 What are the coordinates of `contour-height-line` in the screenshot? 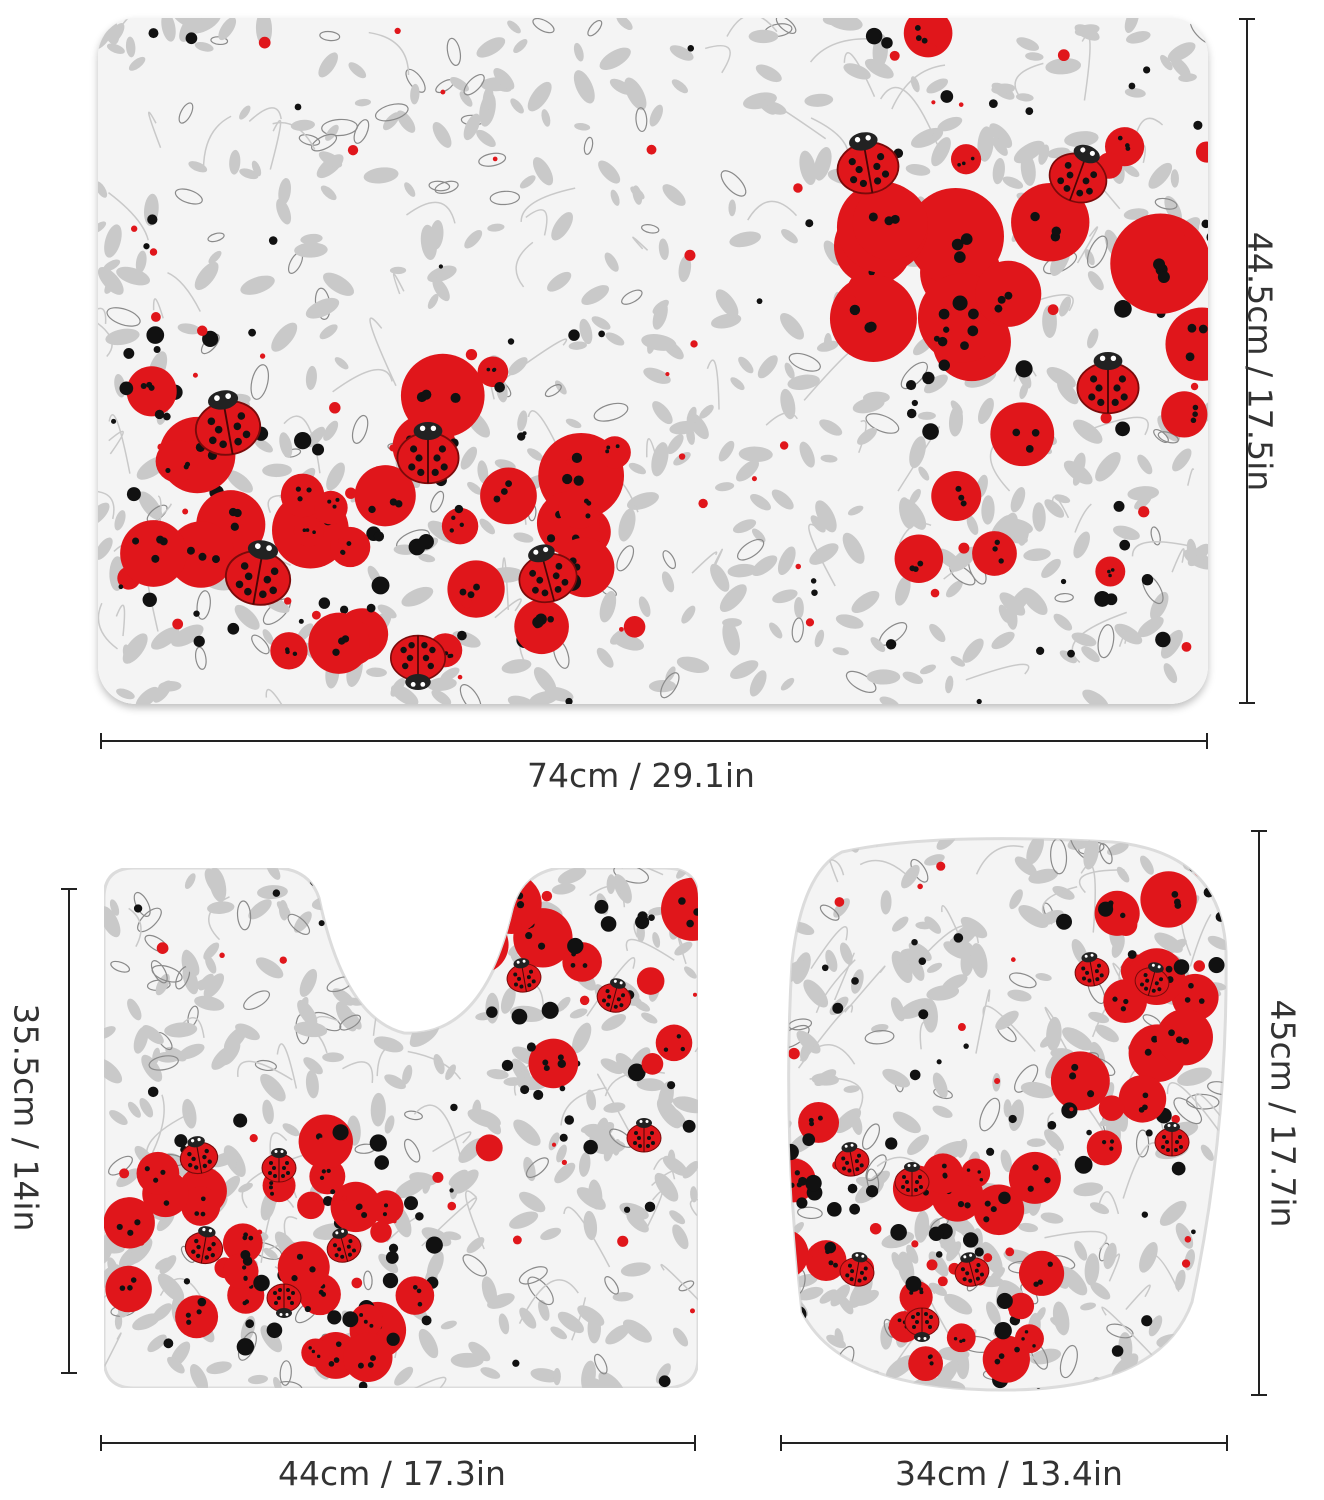 It's located at (69, 1131).